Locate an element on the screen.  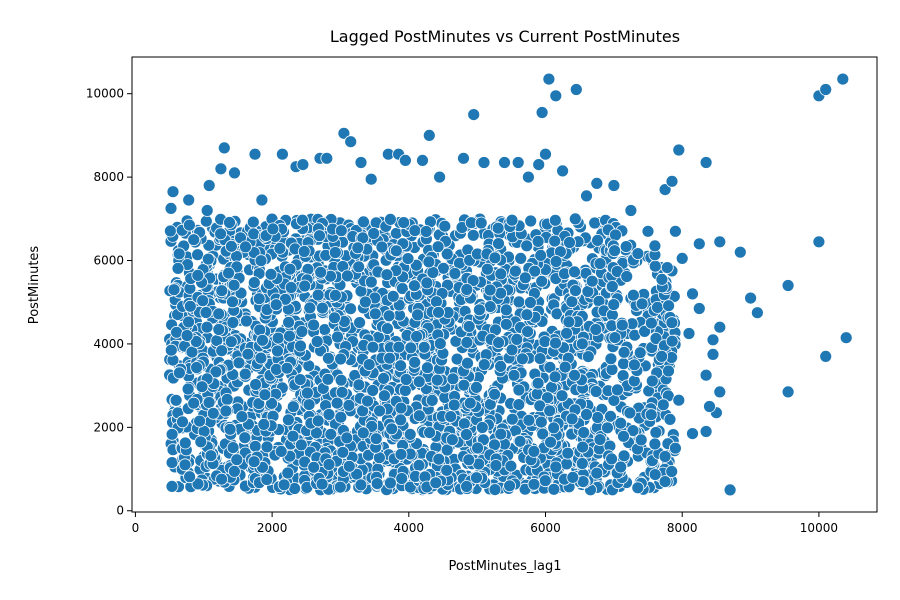
y-tick-label: 6000 is located at coordinates (108, 261).